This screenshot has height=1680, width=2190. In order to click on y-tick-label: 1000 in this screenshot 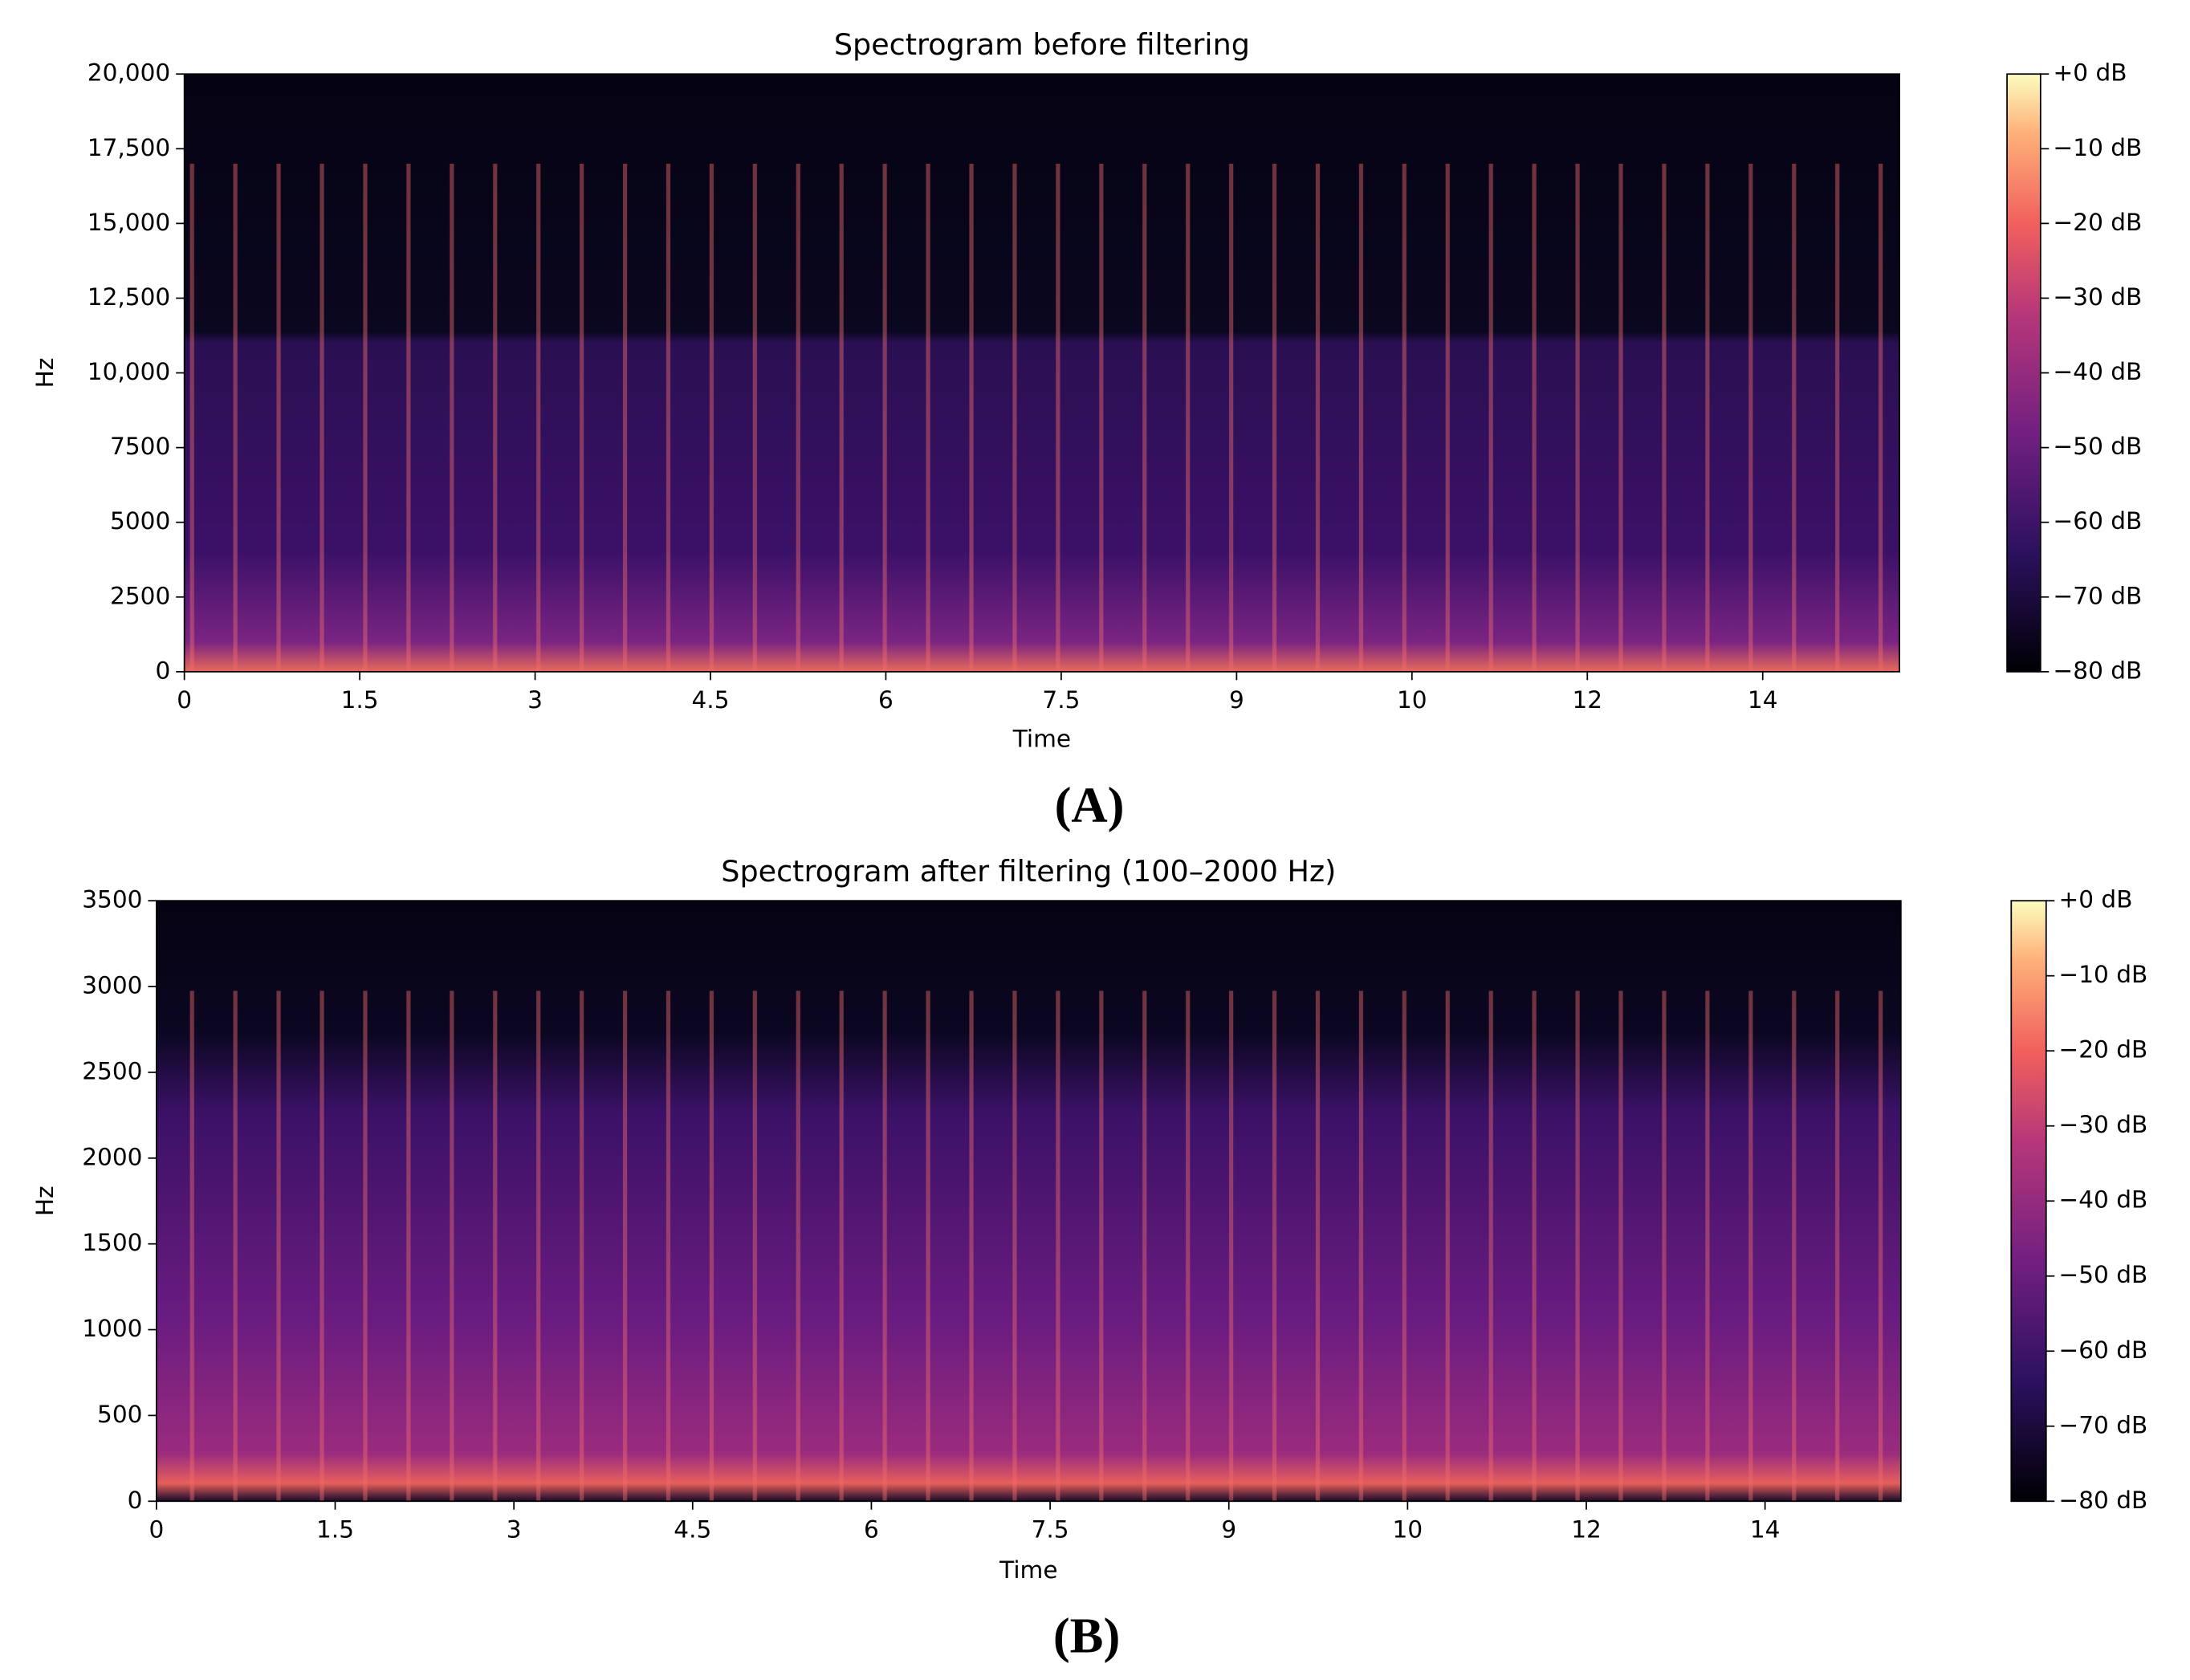, I will do `click(112, 1328)`.